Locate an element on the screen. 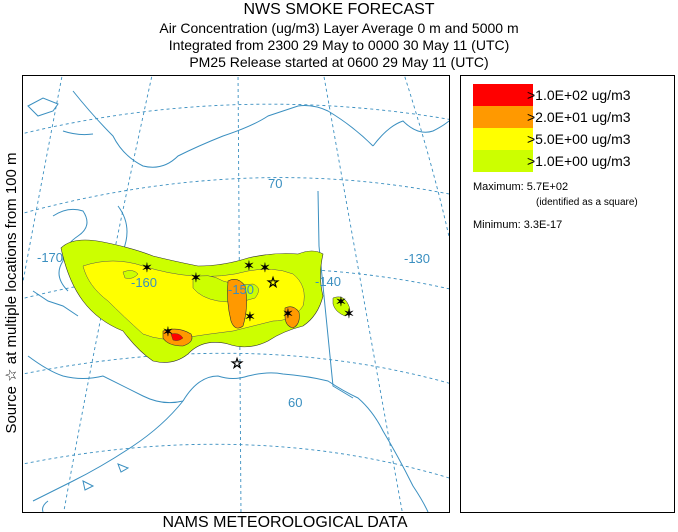 This screenshot has height=532, width=678. peninsula-coast is located at coordinates (108, 451).